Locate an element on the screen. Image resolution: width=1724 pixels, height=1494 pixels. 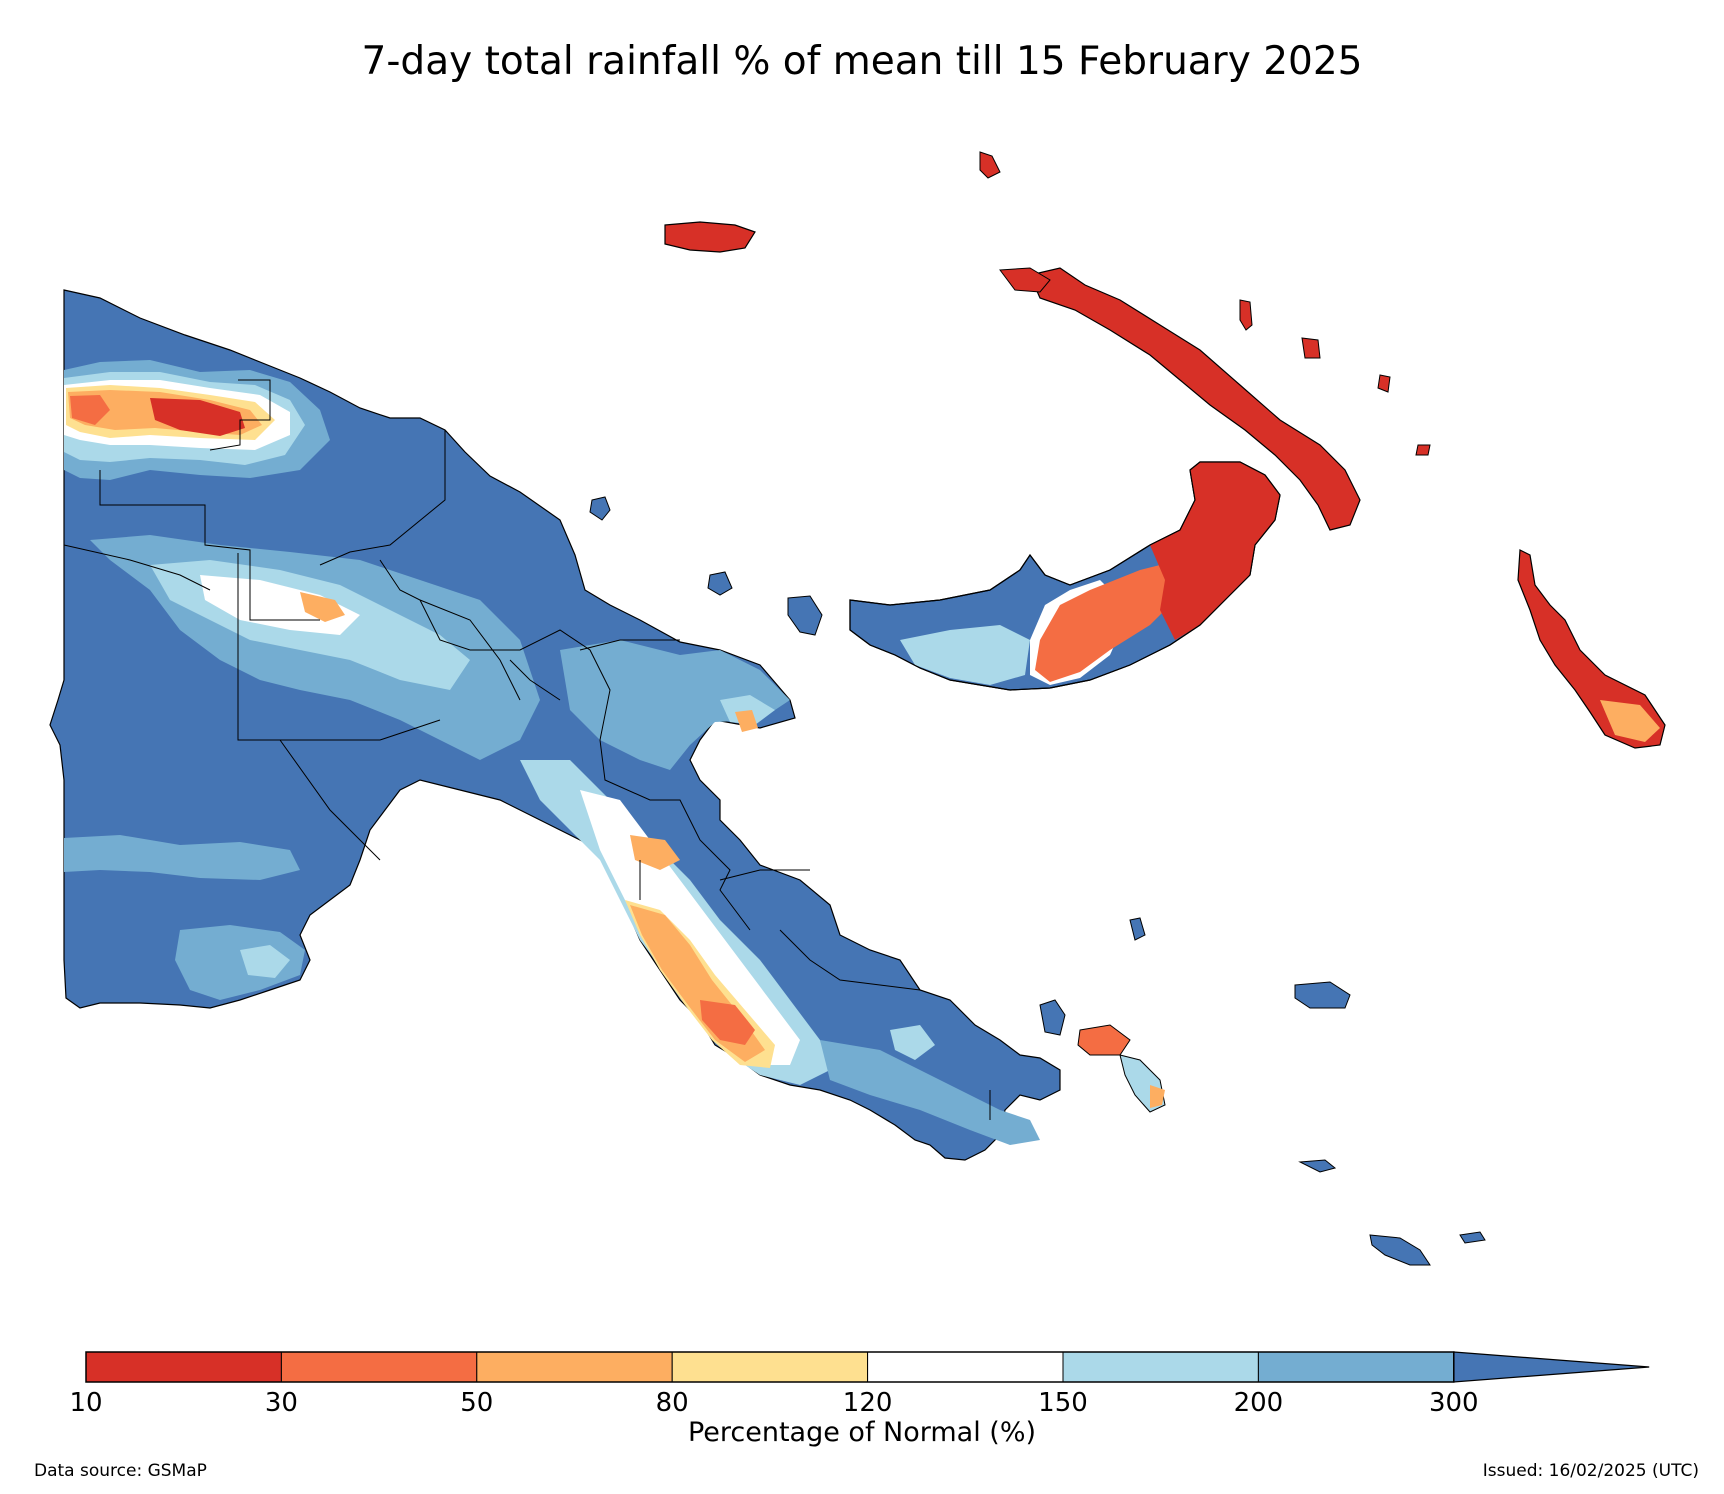
island-tanga is located at coordinates (1384, 383).